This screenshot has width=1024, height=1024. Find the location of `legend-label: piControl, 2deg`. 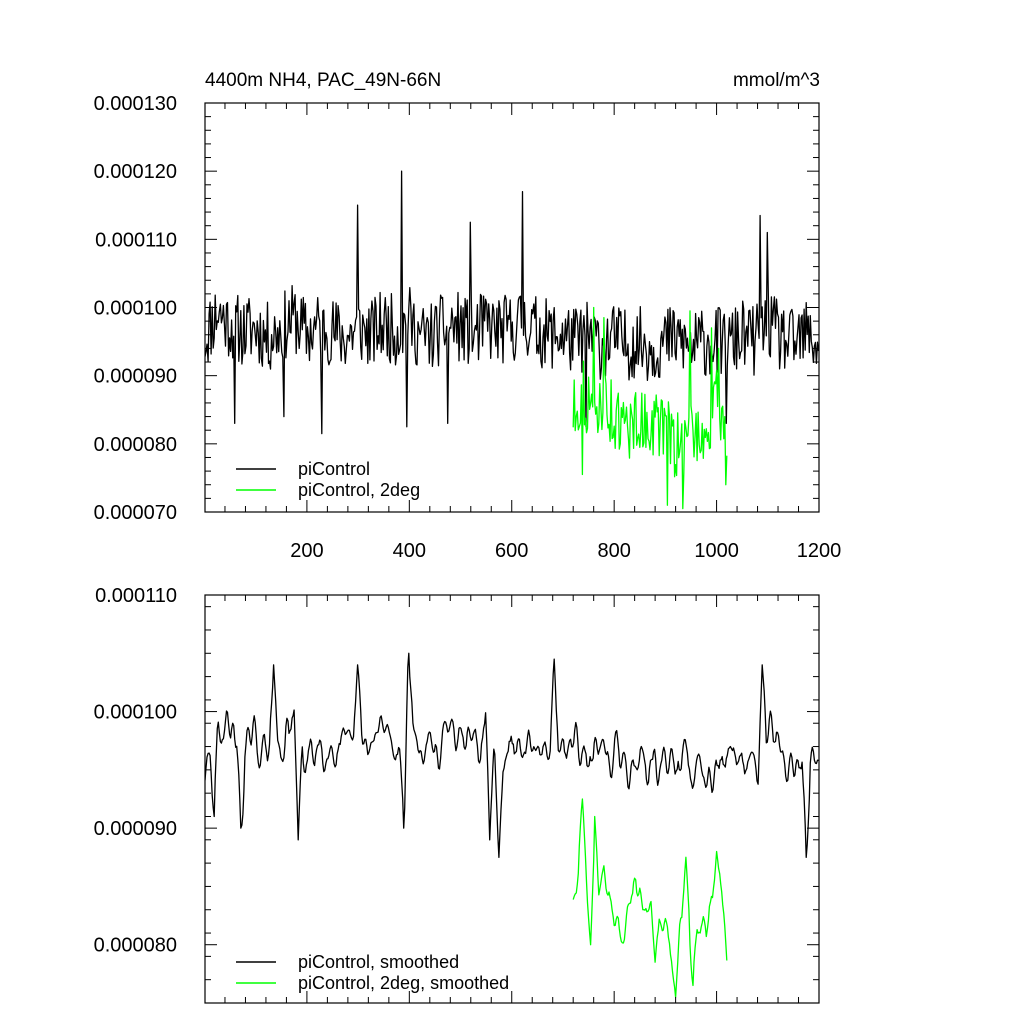

legend-label: piControl, 2deg is located at coordinates (359, 490).